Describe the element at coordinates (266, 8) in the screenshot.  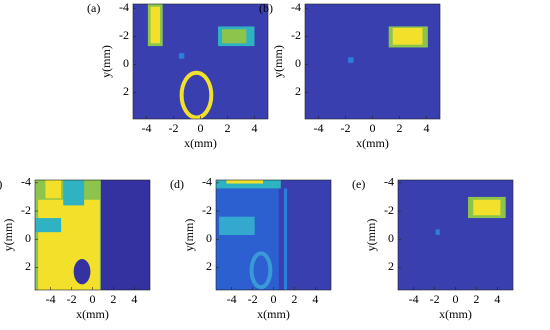
I see `panel-label: (b)` at that location.